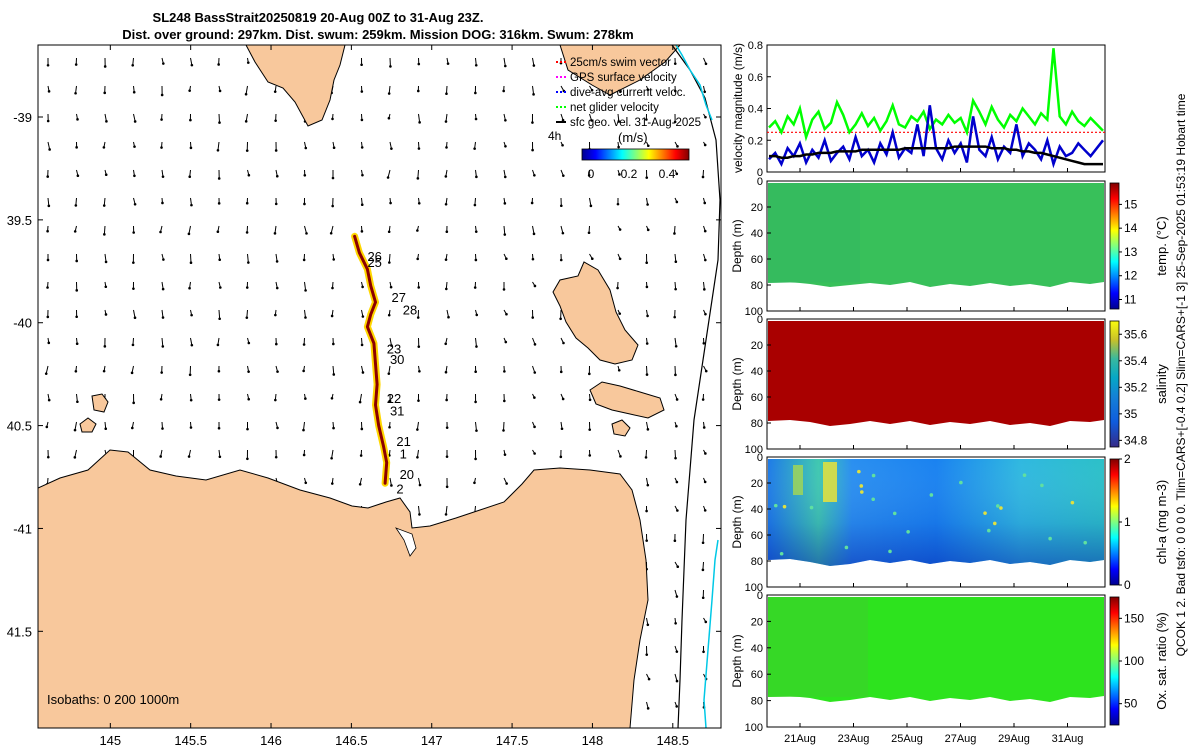  Describe the element at coordinates (800, 739) in the screenshot. I see `time-tick-label: 21Aug` at that location.